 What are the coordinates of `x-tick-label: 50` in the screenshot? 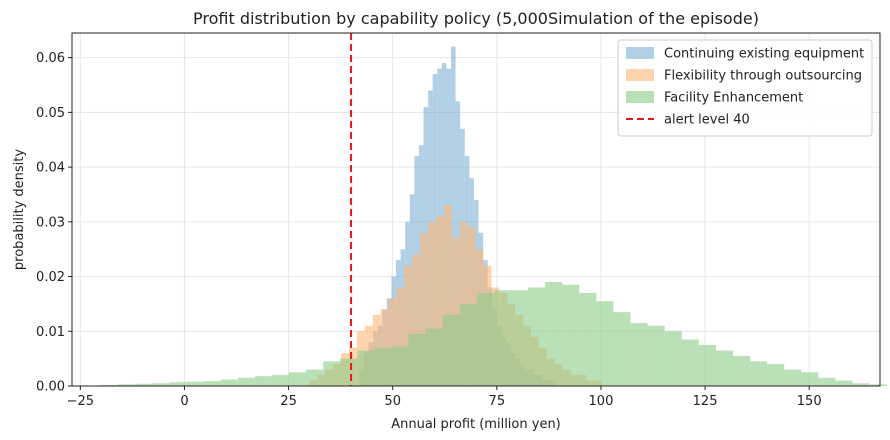 It's located at (392, 401).